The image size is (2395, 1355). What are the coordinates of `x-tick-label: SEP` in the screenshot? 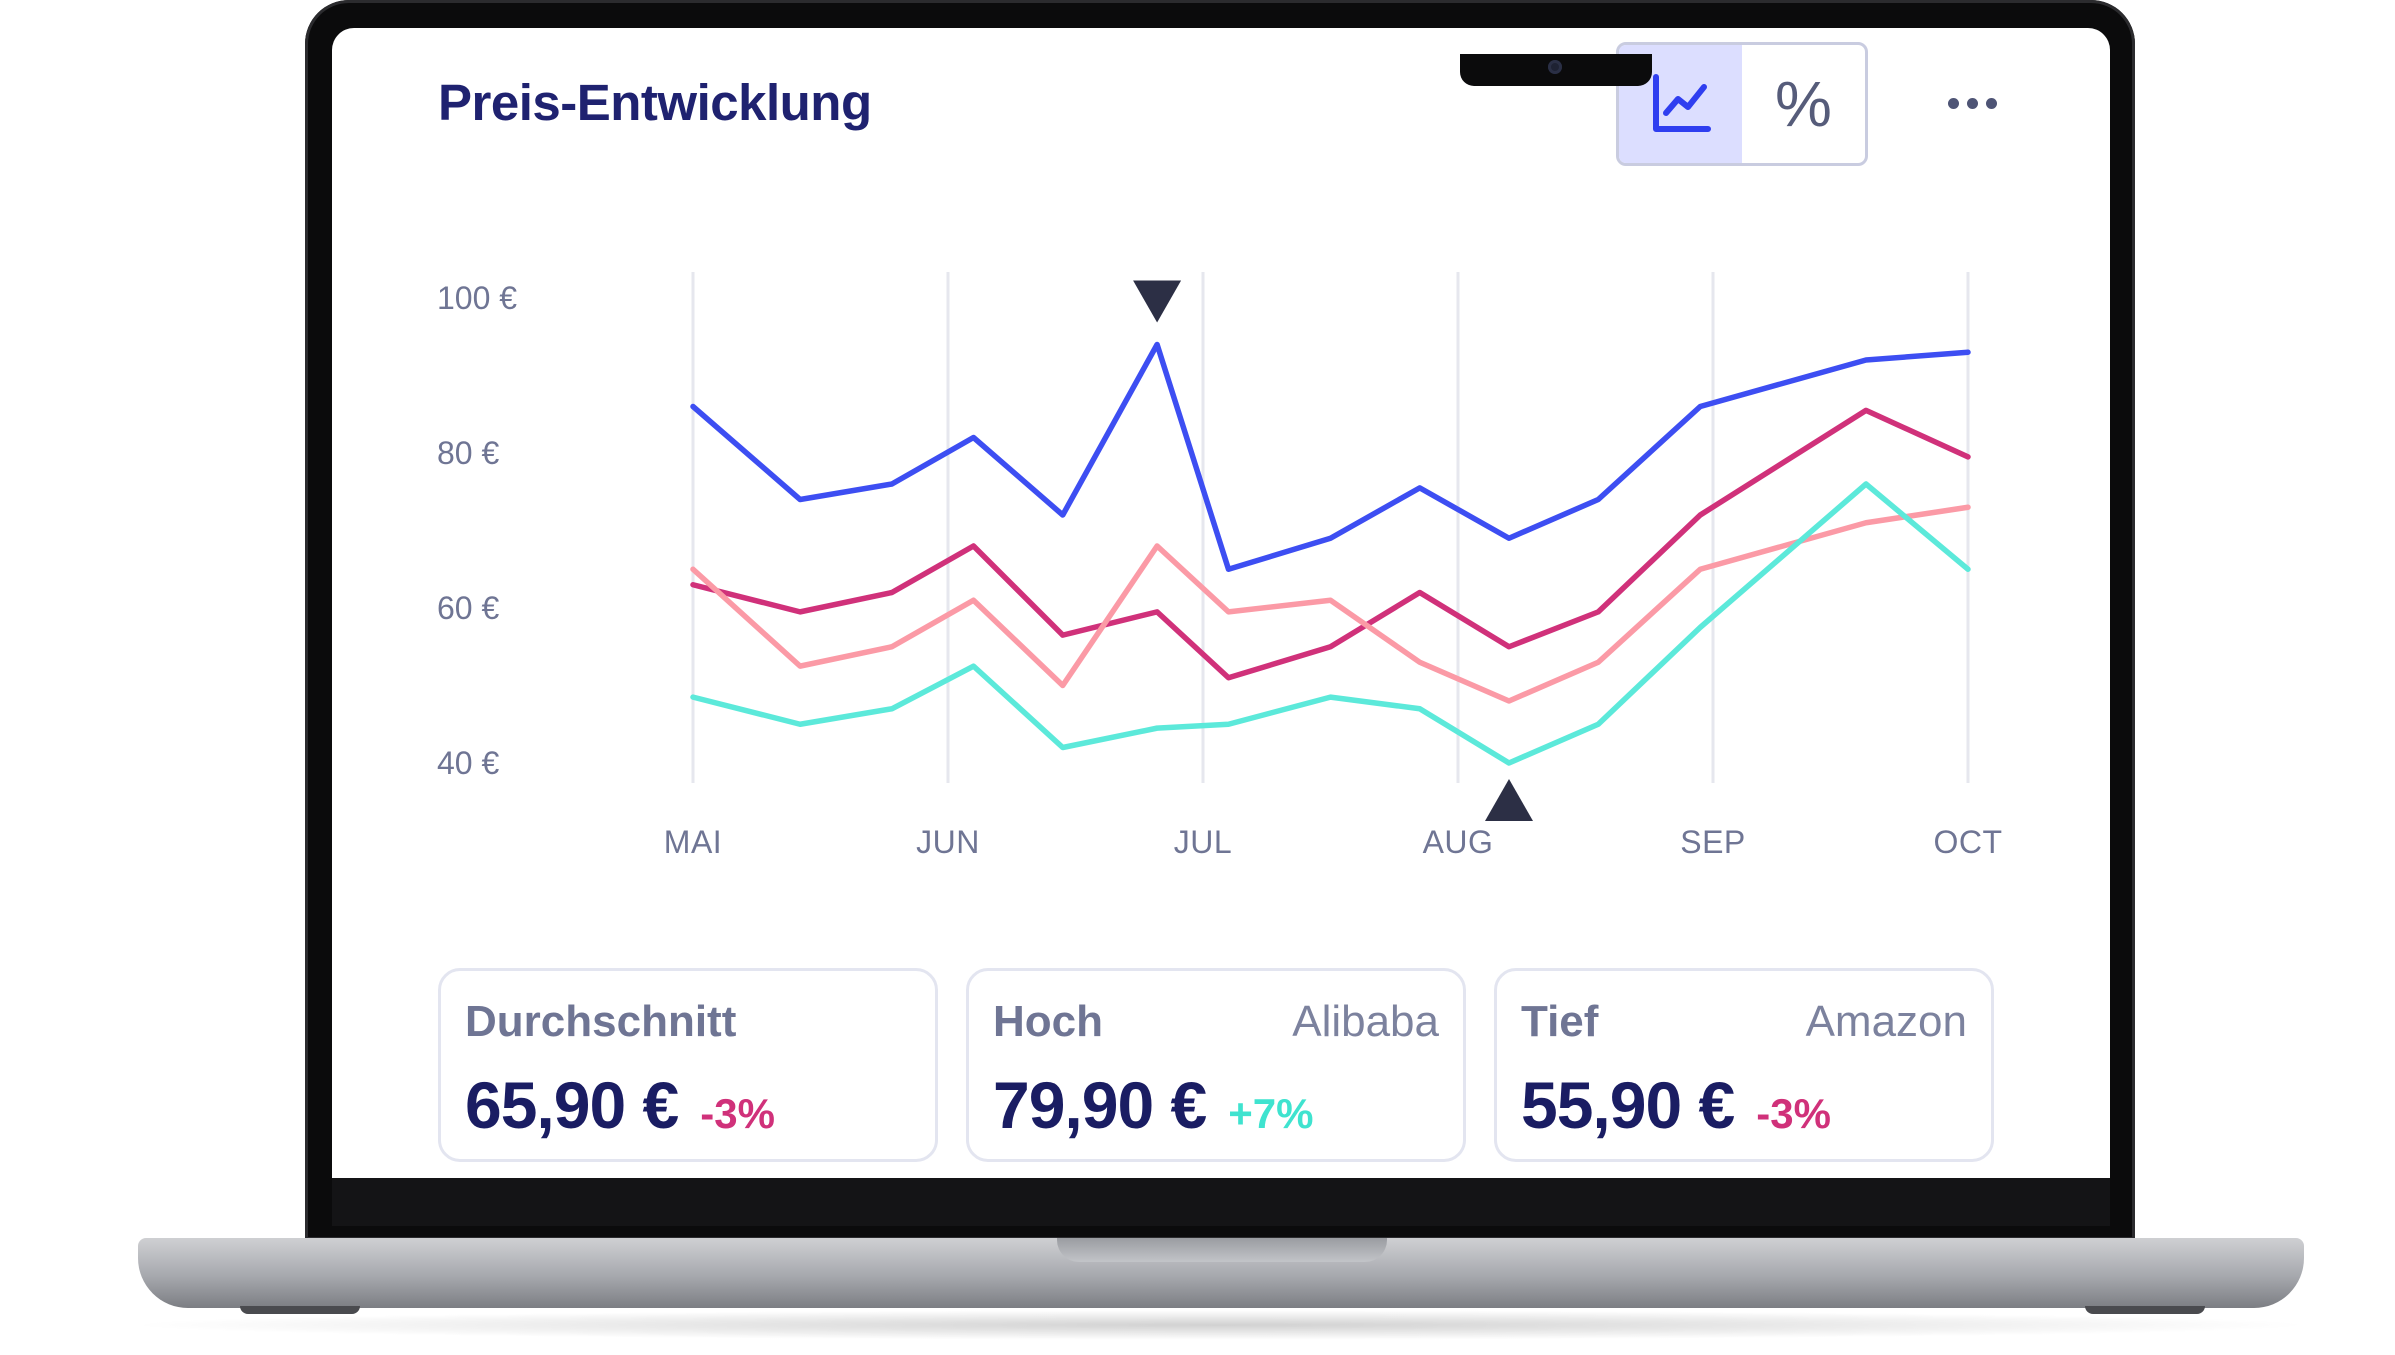 It's located at (1713, 842).